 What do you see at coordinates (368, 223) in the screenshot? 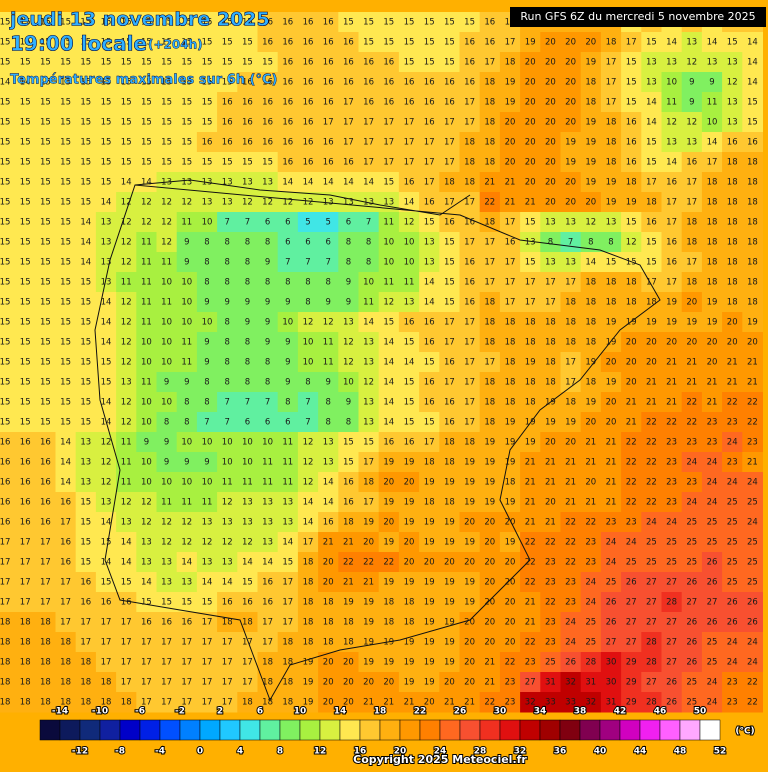
I see `cell-value: 7` at bounding box center [368, 223].